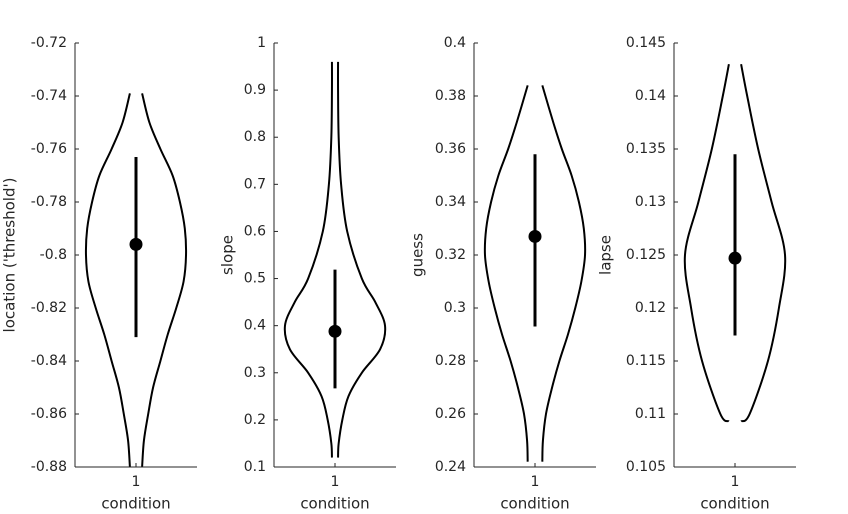 This screenshot has width=848, height=514. I want to click on y-tick-label: 0.8, so click(255, 137).